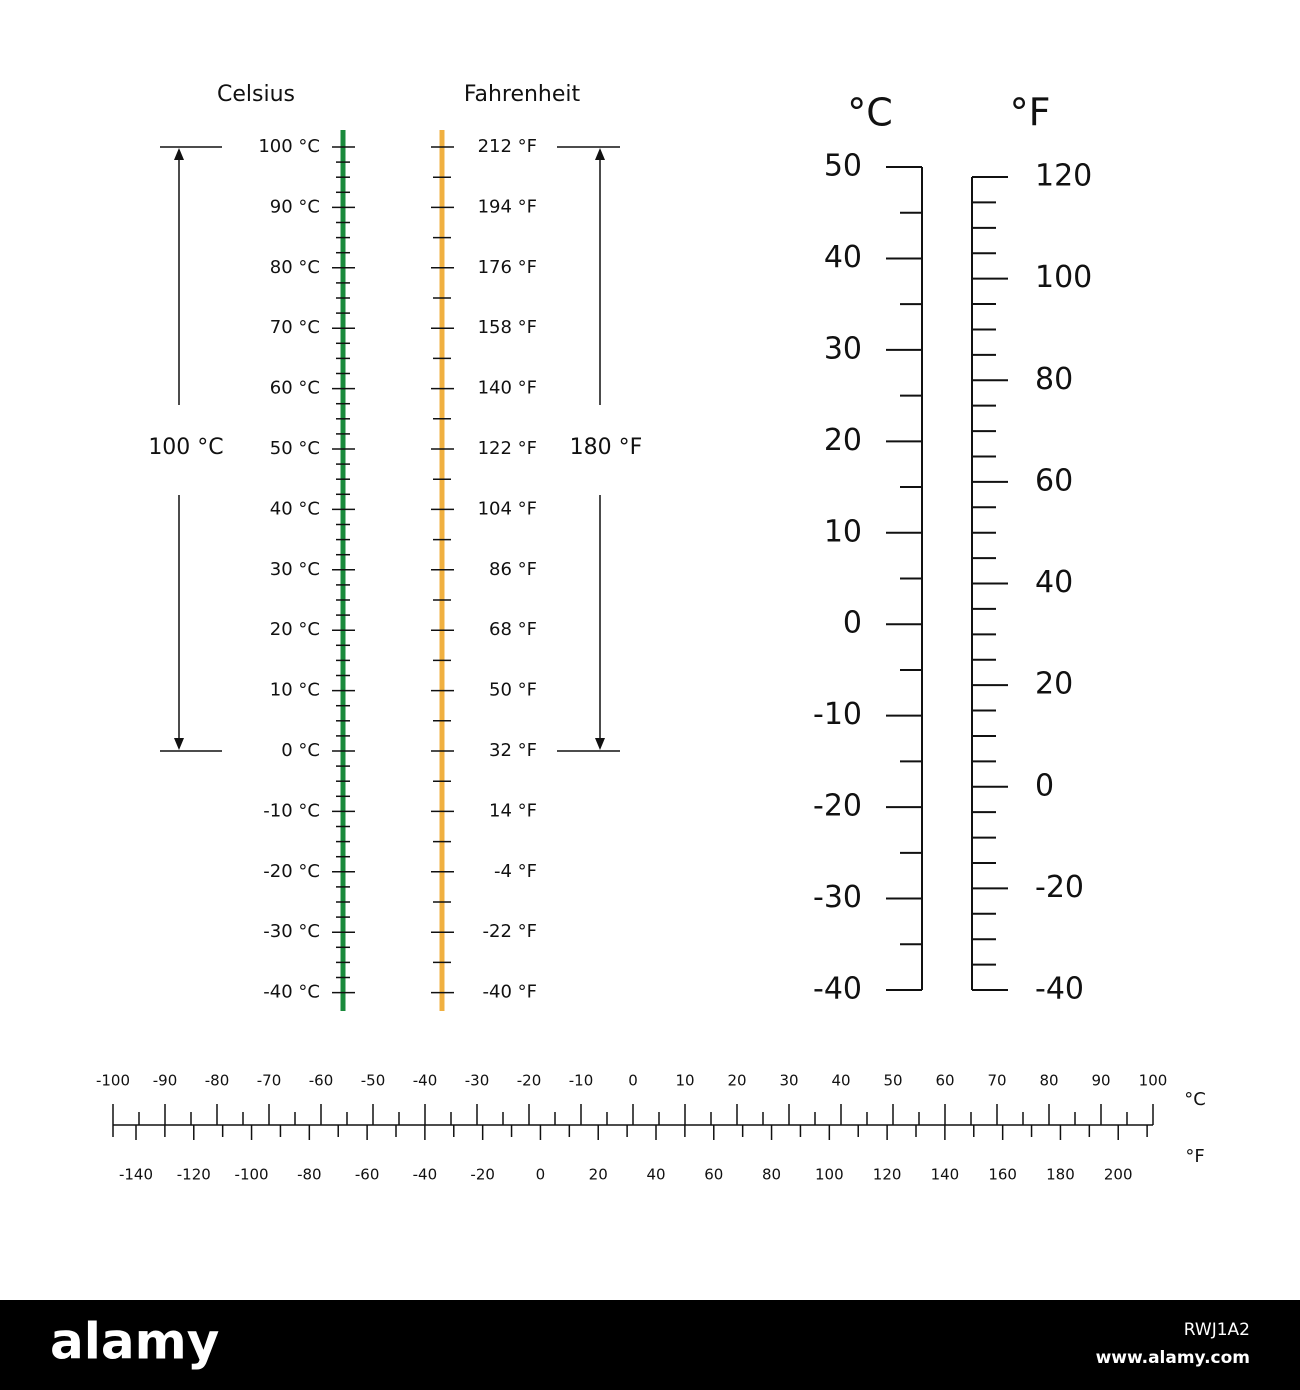 This screenshot has width=1300, height=1390. What do you see at coordinates (295, 569) in the screenshot?
I see `celsius-label: 30 °C` at bounding box center [295, 569].